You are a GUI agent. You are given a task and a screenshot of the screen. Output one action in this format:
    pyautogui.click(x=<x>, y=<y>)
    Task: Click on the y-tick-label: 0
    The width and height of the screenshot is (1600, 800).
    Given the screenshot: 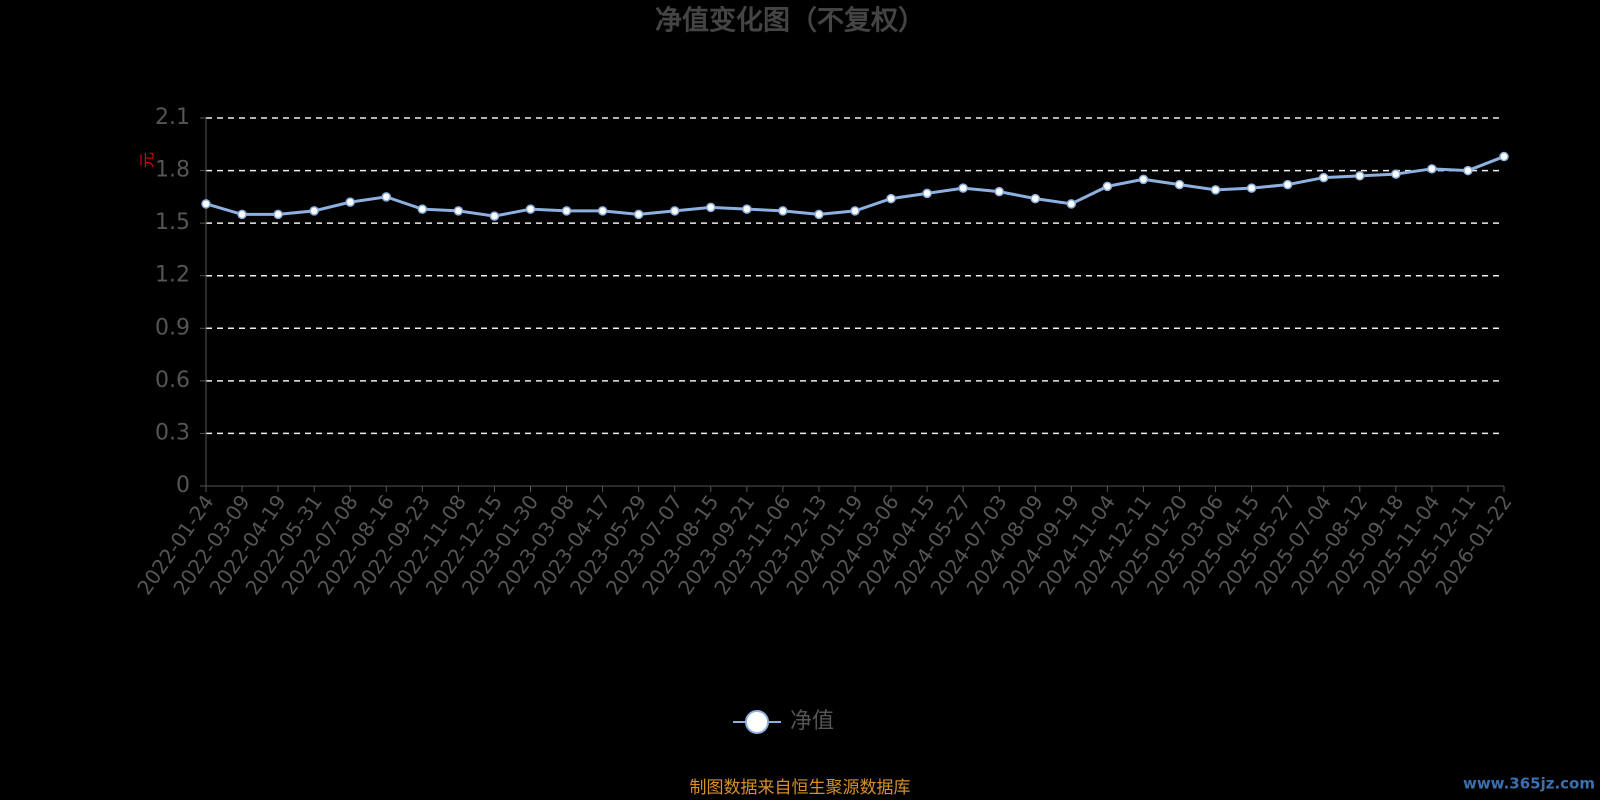 What is the action you would take?
    pyautogui.click(x=183, y=485)
    